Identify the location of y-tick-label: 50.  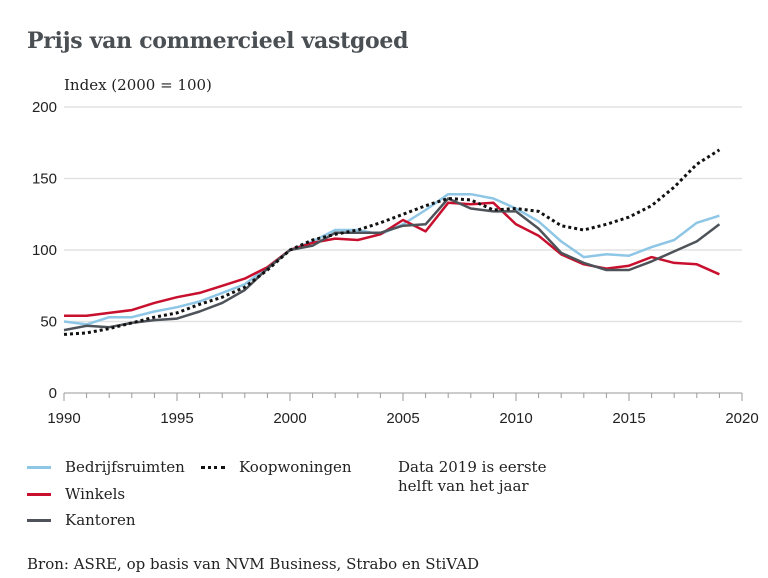
(48, 322).